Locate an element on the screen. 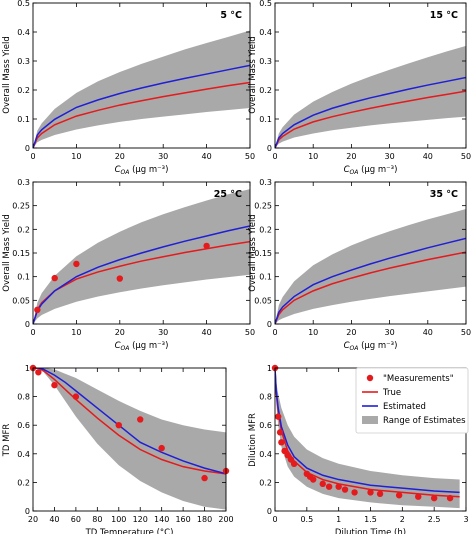  temperature-annotation: 15 °C is located at coordinates (444, 15).